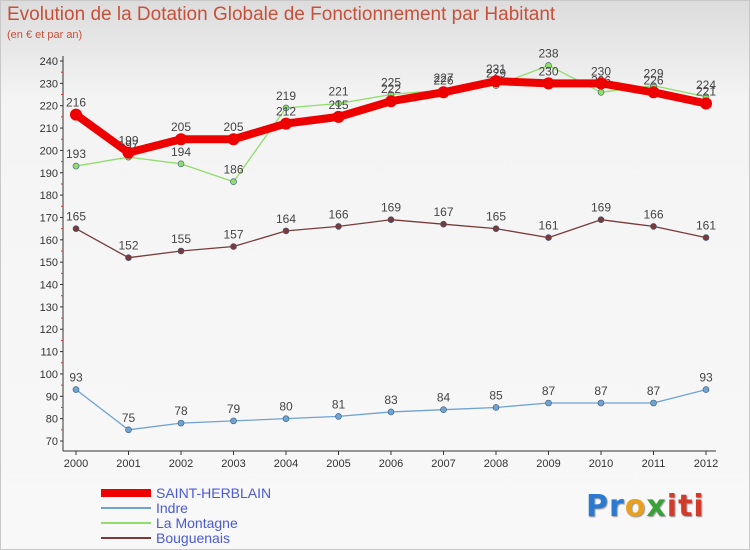  I want to click on y-tick-label: 100, so click(49, 375).